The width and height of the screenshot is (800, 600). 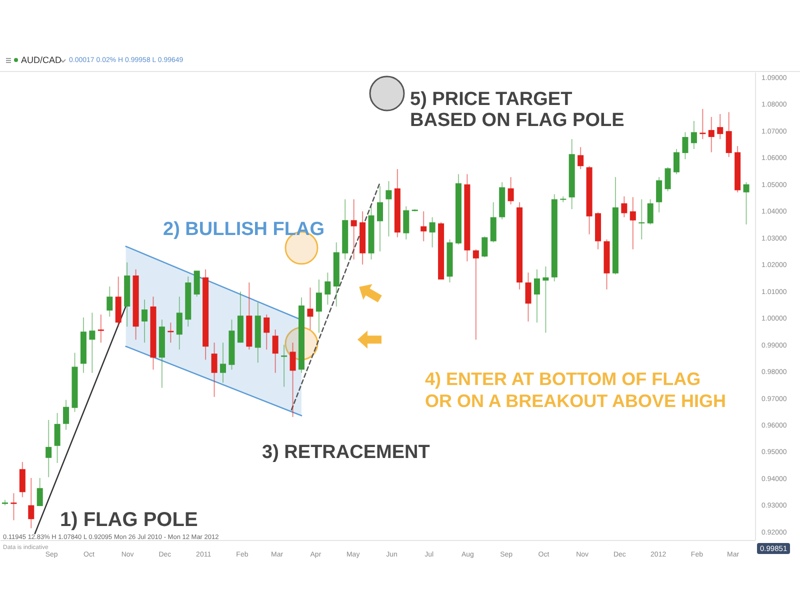 What do you see at coordinates (243, 230) in the screenshot?
I see `annotation: 2) BULLISH FLAG` at bounding box center [243, 230].